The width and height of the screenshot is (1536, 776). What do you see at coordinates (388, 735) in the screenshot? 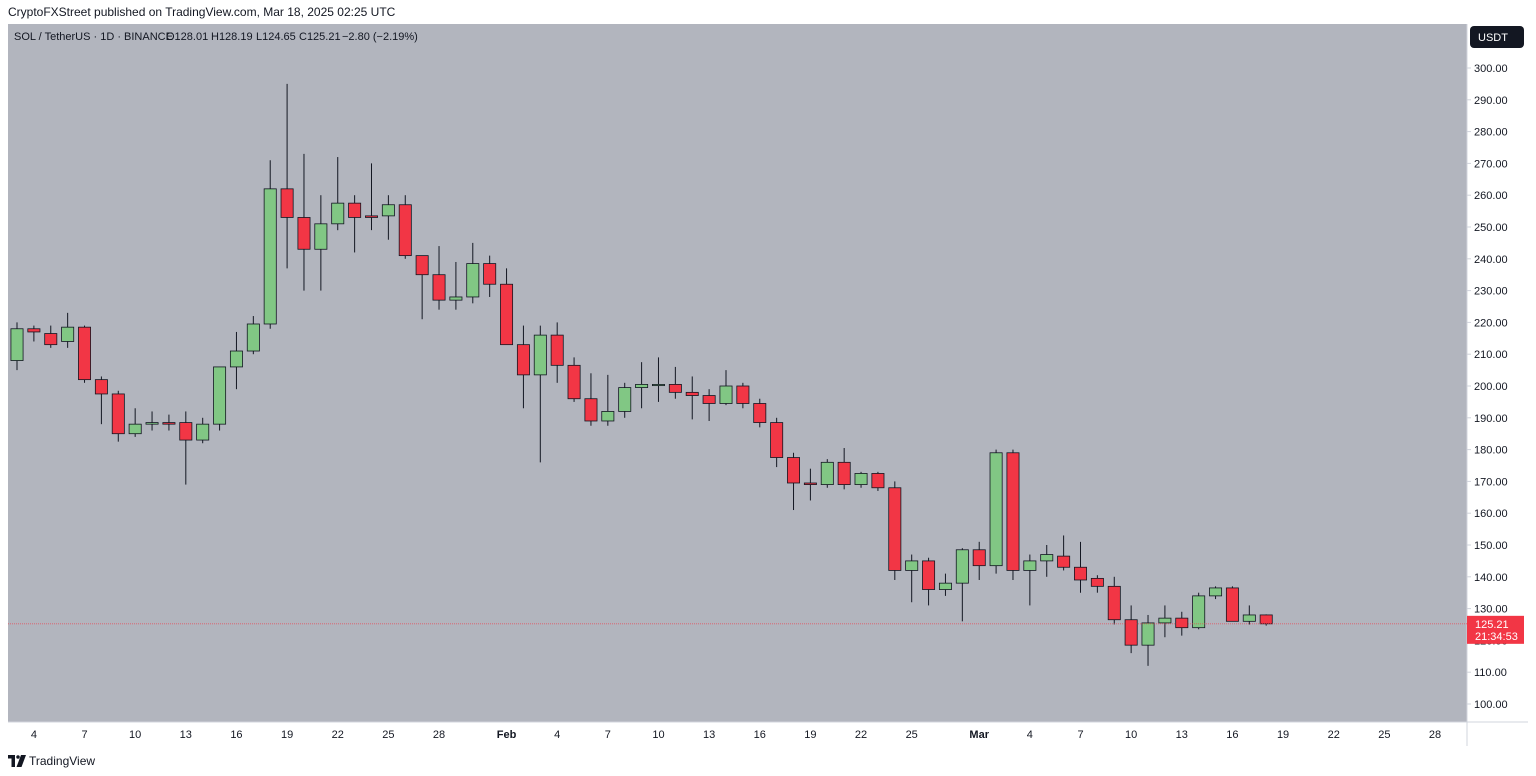
I see `time-tick-label: 25` at bounding box center [388, 735].